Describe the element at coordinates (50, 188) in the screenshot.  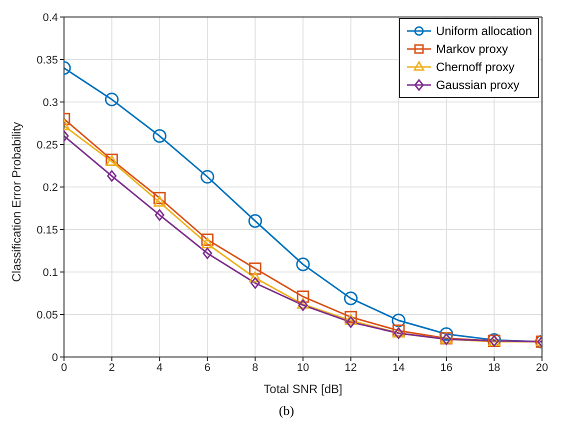
I see `y-tick-label: 0.2` at that location.